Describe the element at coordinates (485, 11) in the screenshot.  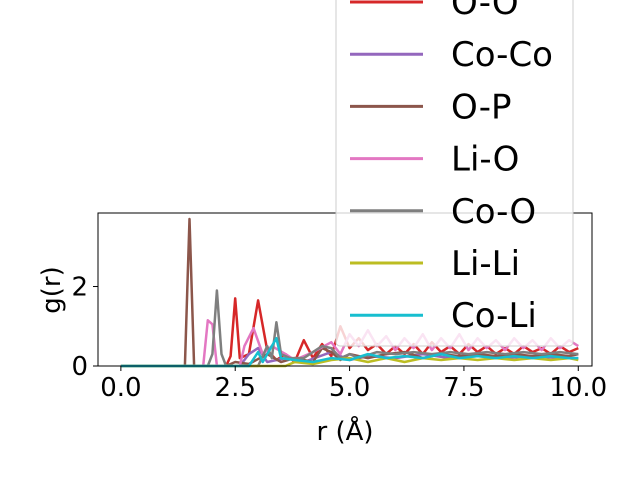
I see `legend-label: O-O` at that location.